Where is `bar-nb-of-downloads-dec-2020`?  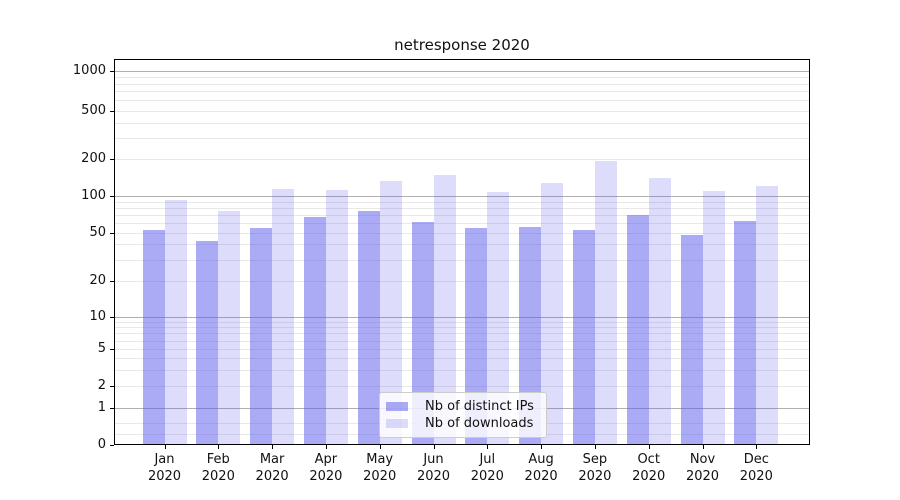
bar-nb-of-downloads-dec-2020 is located at coordinates (767, 315).